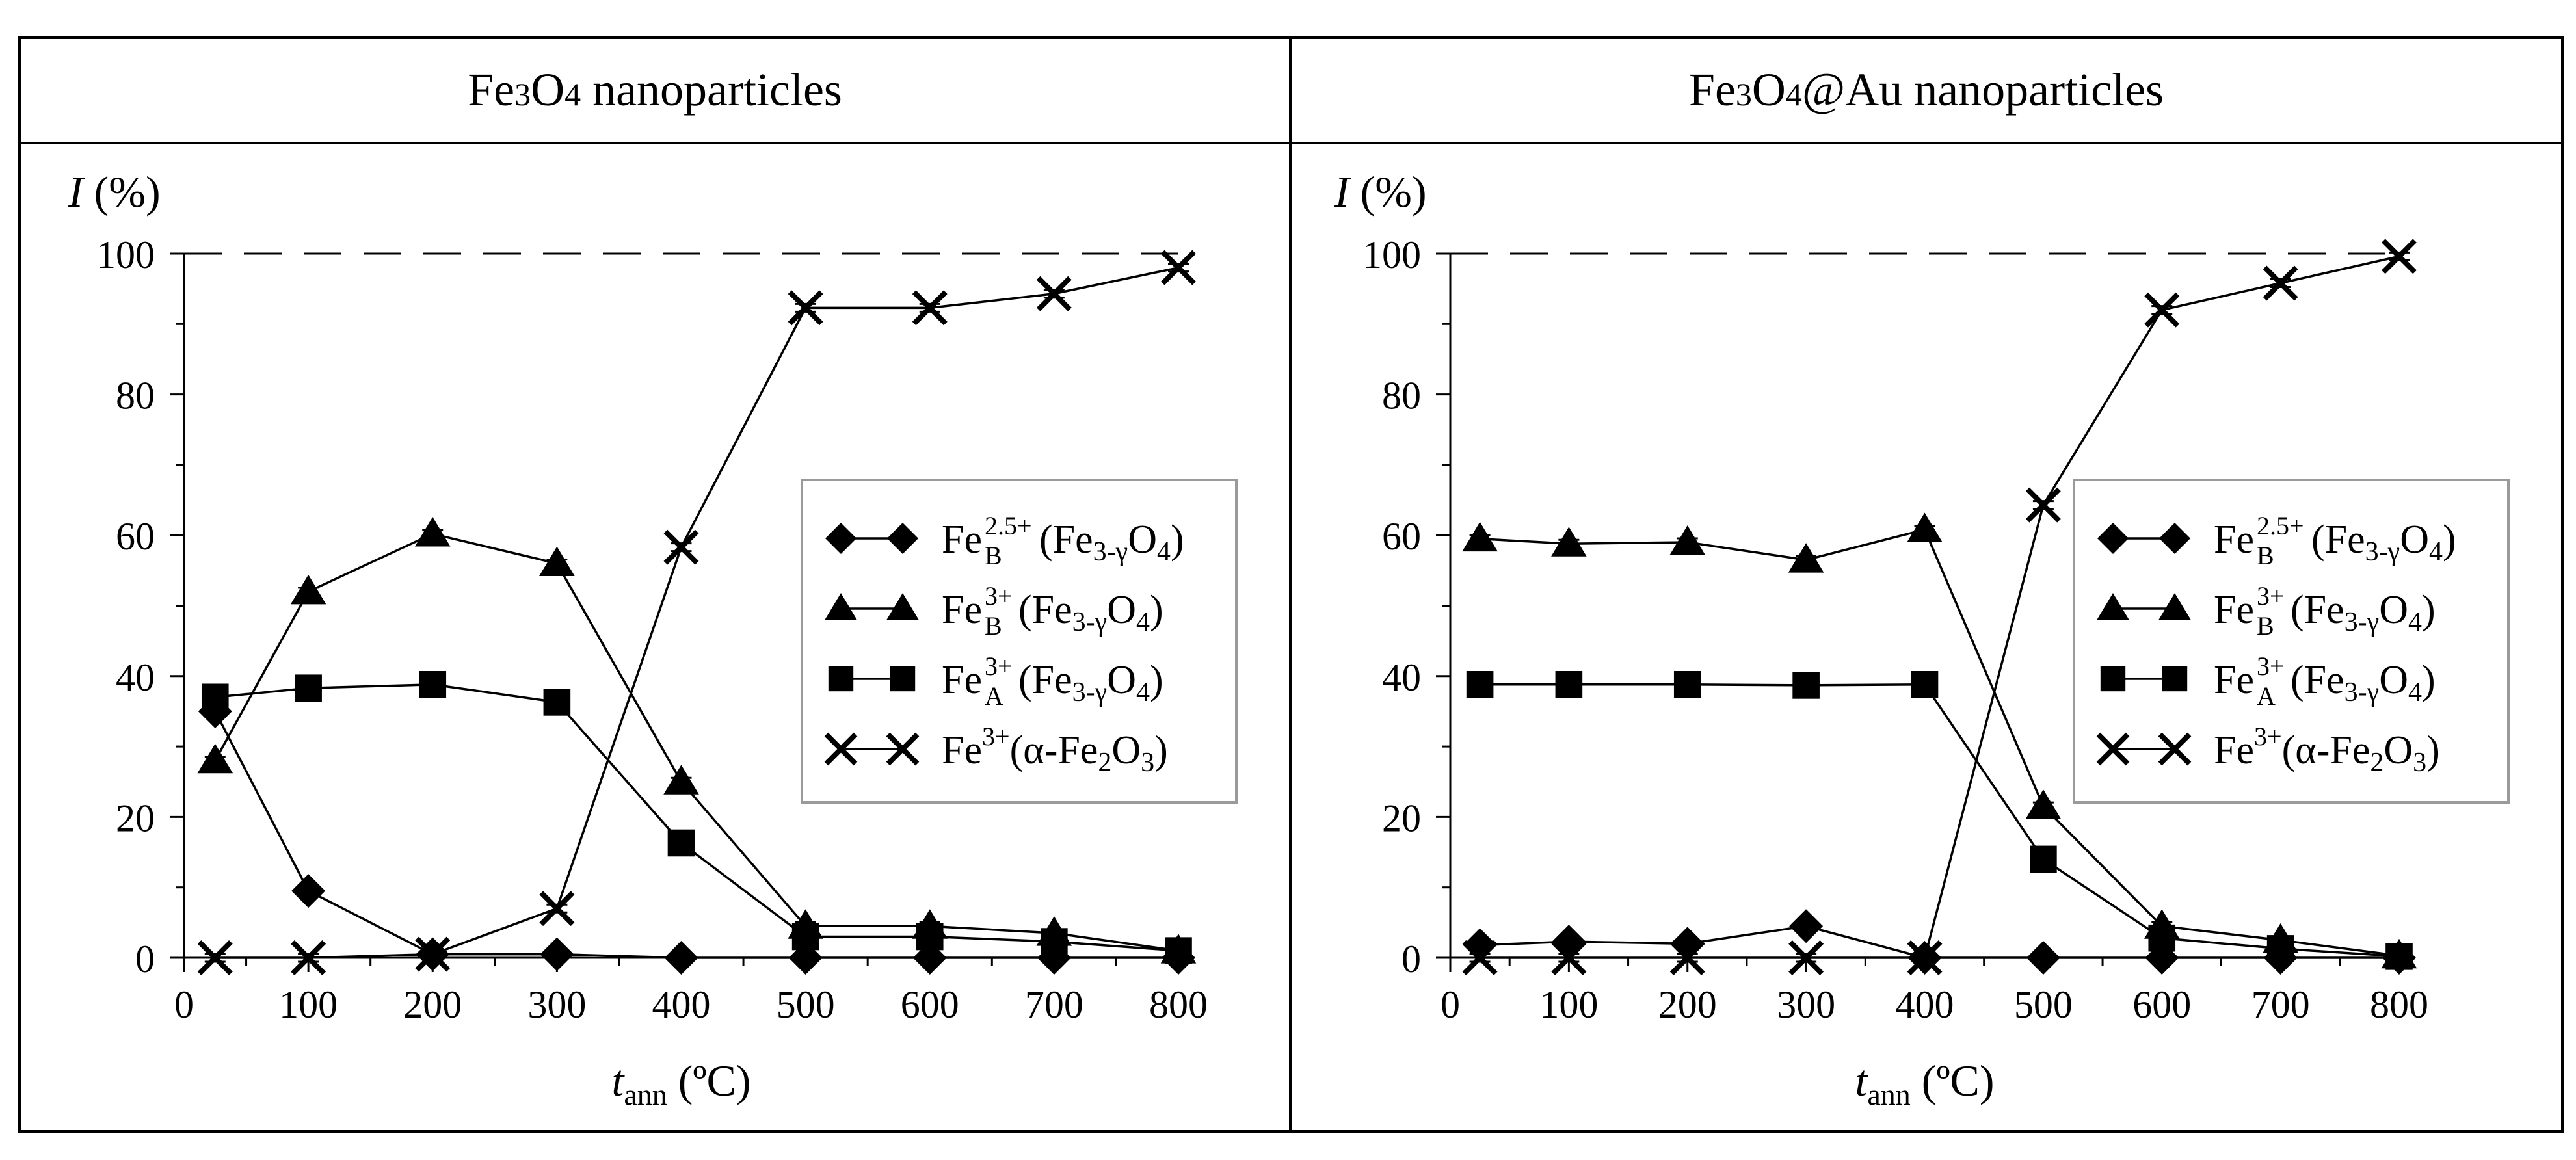 This screenshot has height=1160, width=2576. I want to click on legend-box, so click(2291, 641).